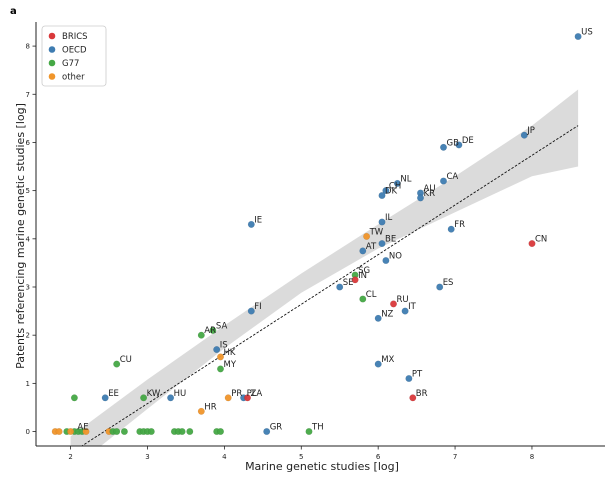  What do you see at coordinates (147, 457) in the screenshot?
I see `x-tick-label: 3` at bounding box center [147, 457].